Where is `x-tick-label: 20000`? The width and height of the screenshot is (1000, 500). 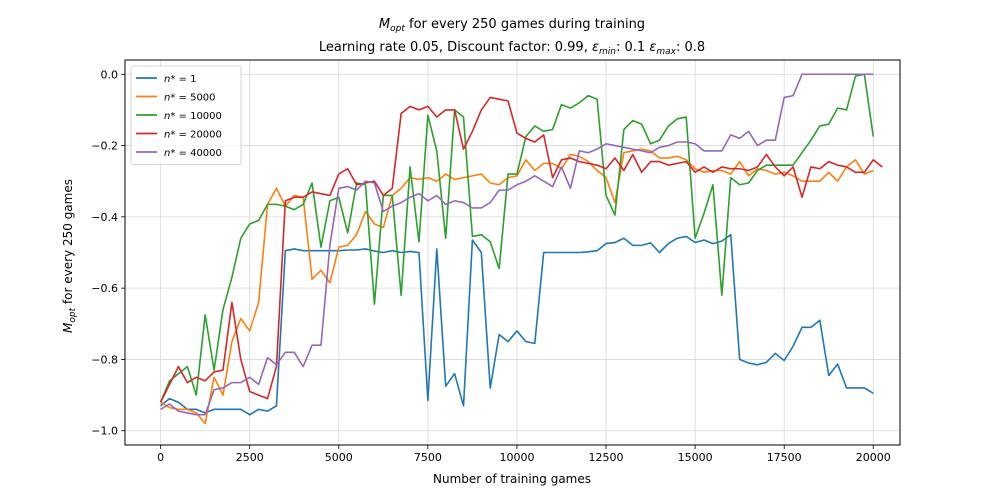 x-tick-label: 20000 is located at coordinates (873, 457).